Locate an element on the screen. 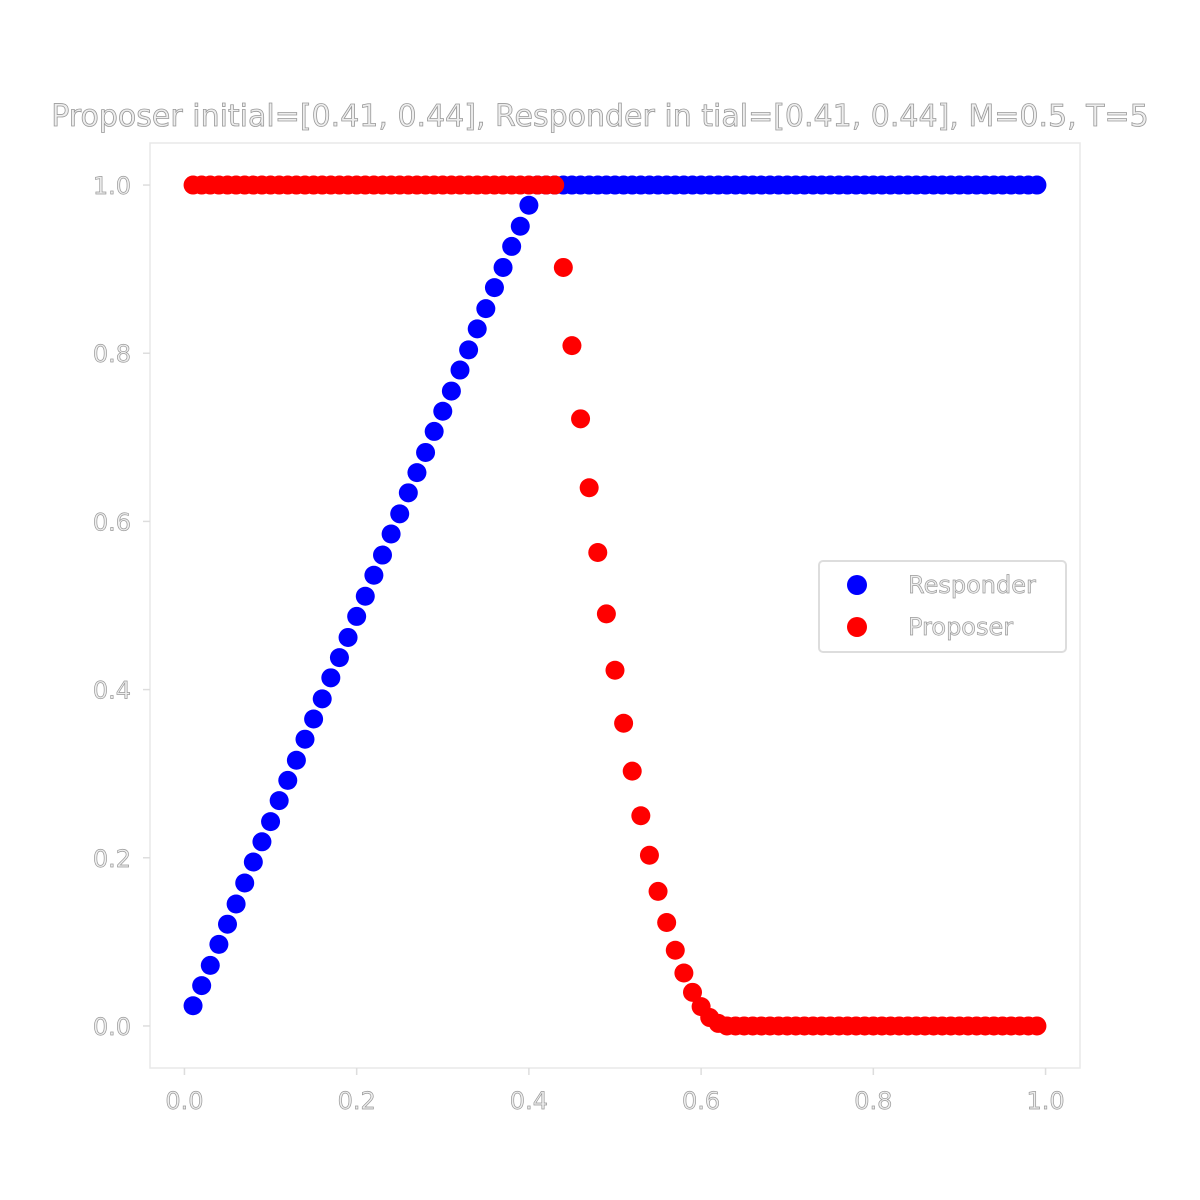 This screenshot has width=1200, height=1200. y-tick-label: 0.6 is located at coordinates (112, 522).